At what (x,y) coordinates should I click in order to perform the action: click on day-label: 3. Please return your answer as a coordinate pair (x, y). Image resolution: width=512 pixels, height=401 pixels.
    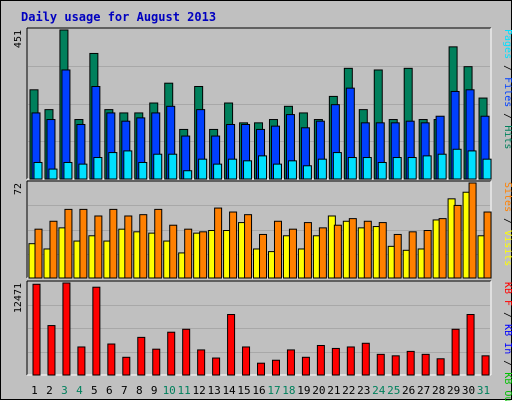
    Looking at the image, I should click on (64, 390).